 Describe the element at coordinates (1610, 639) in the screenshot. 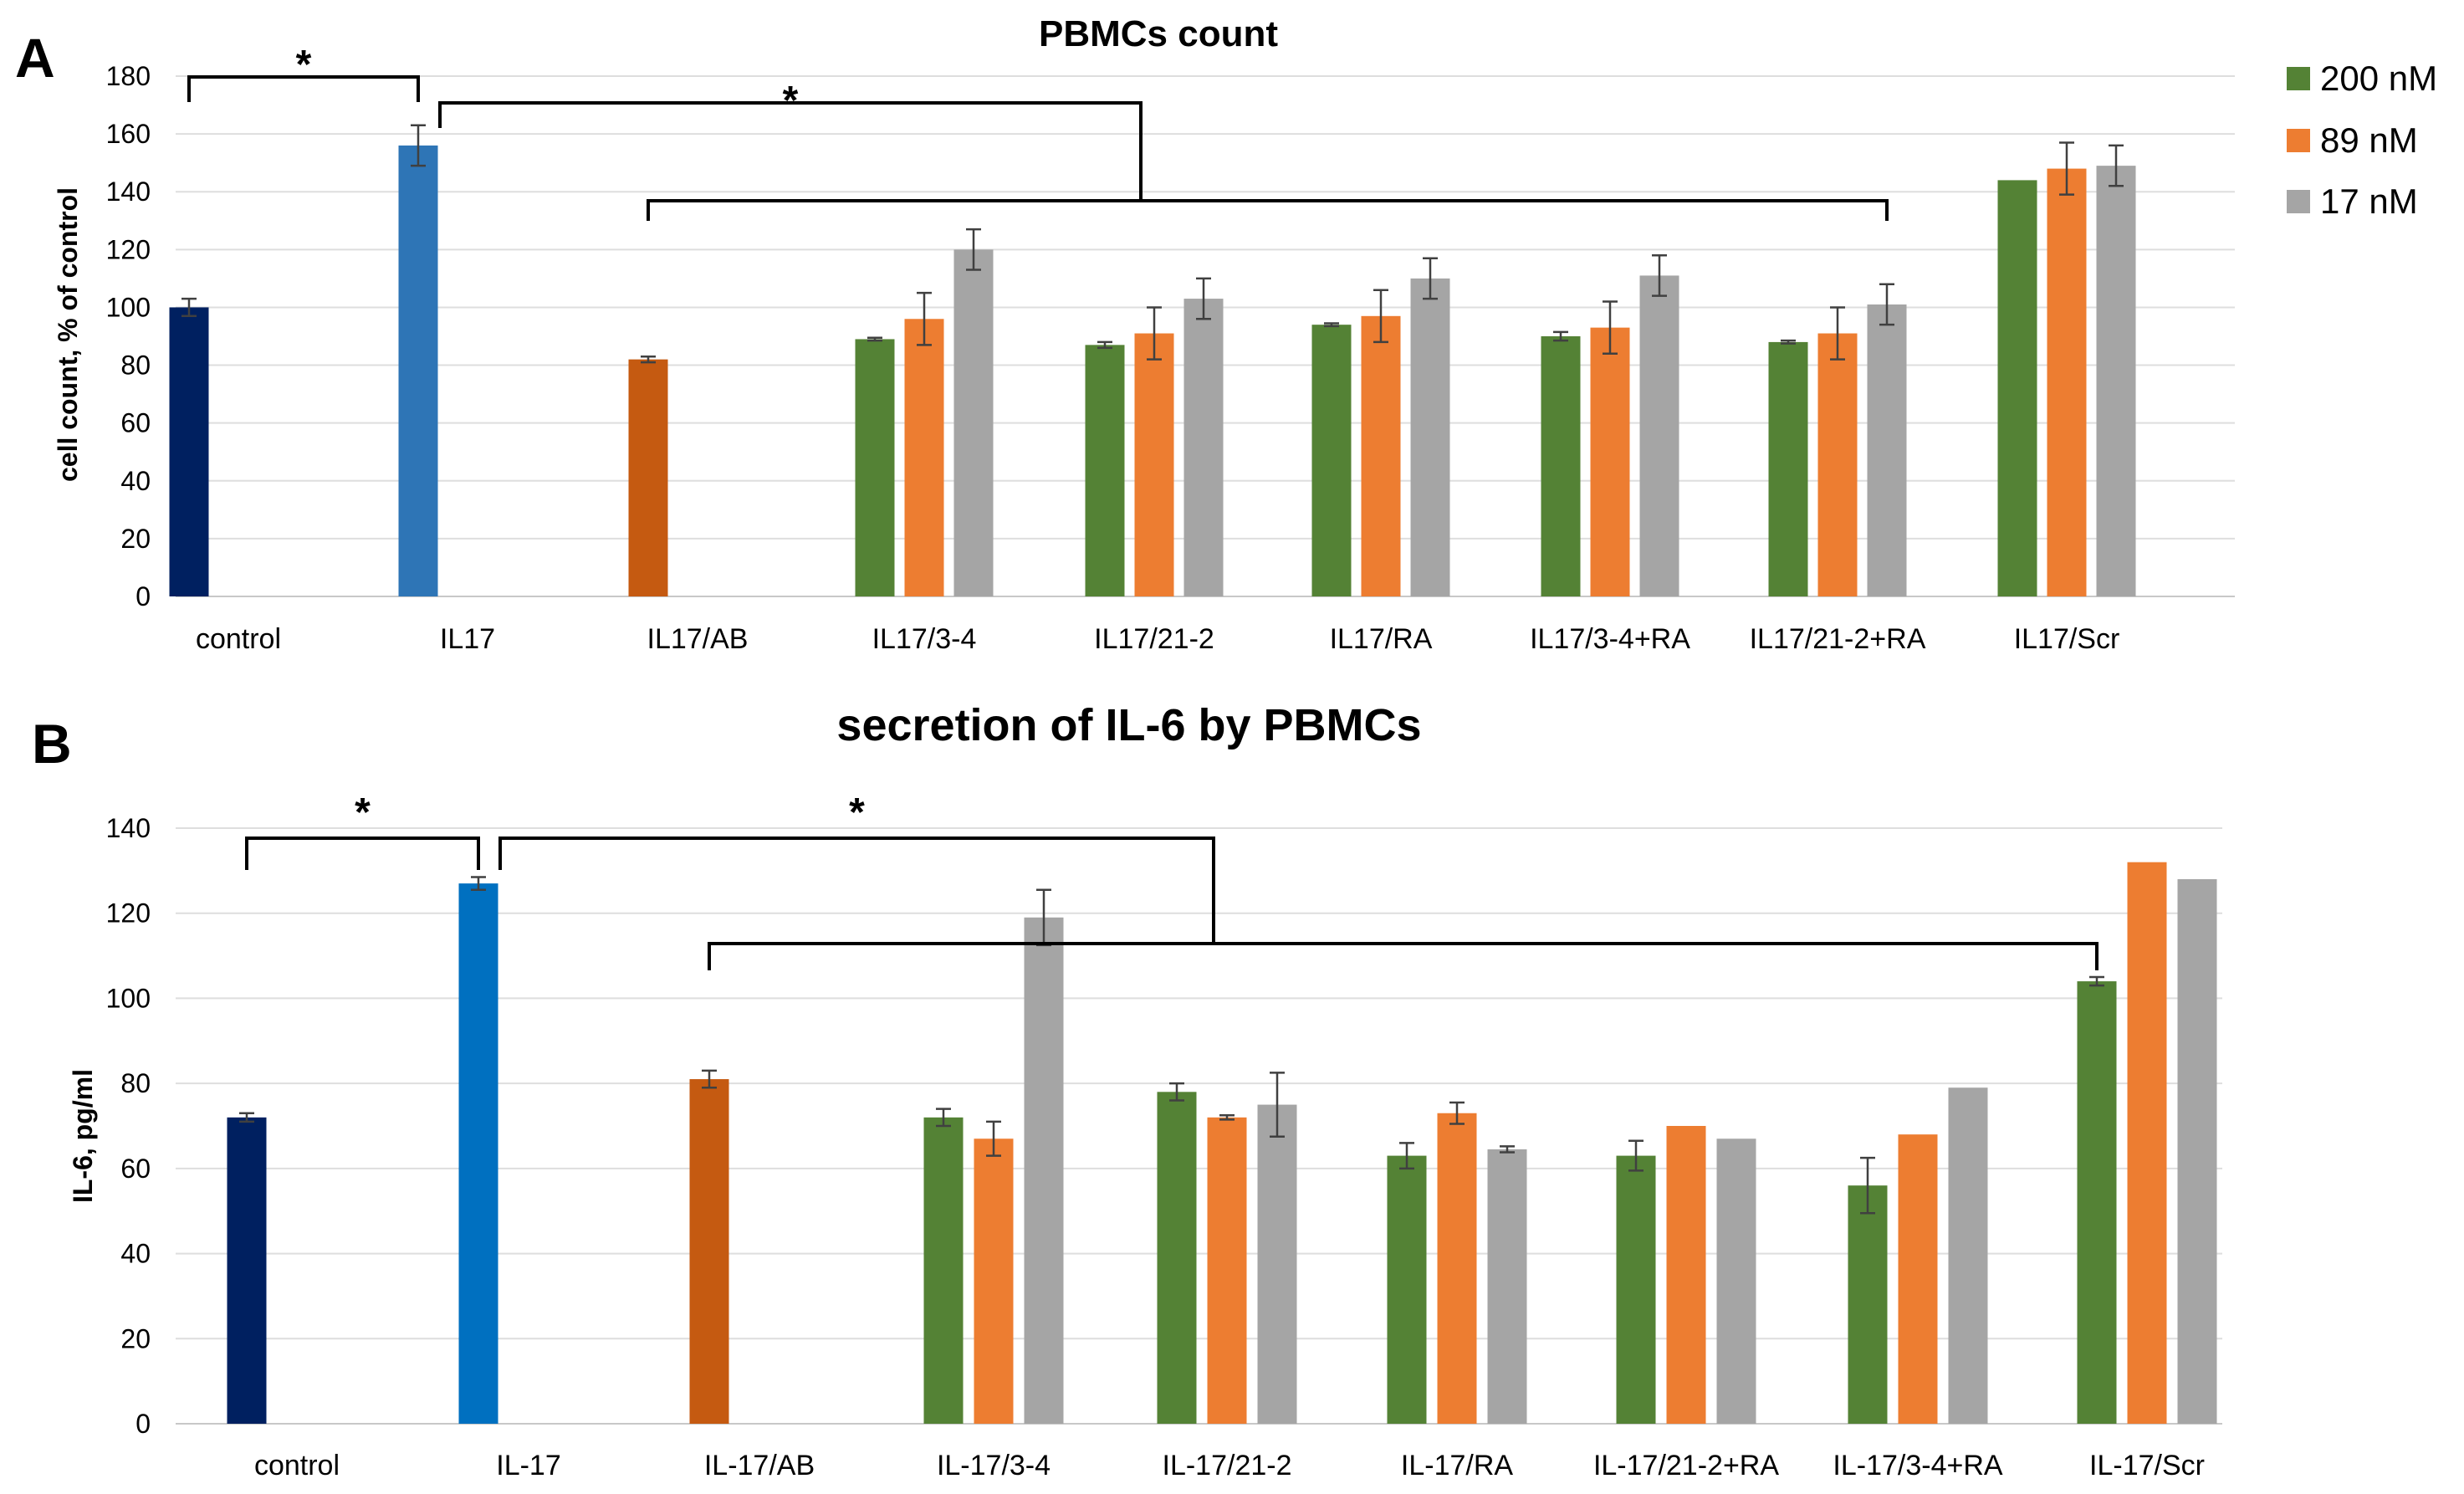

I see `xtick-label-a-il17-3-4-ra: IL17/3-4+RA` at that location.